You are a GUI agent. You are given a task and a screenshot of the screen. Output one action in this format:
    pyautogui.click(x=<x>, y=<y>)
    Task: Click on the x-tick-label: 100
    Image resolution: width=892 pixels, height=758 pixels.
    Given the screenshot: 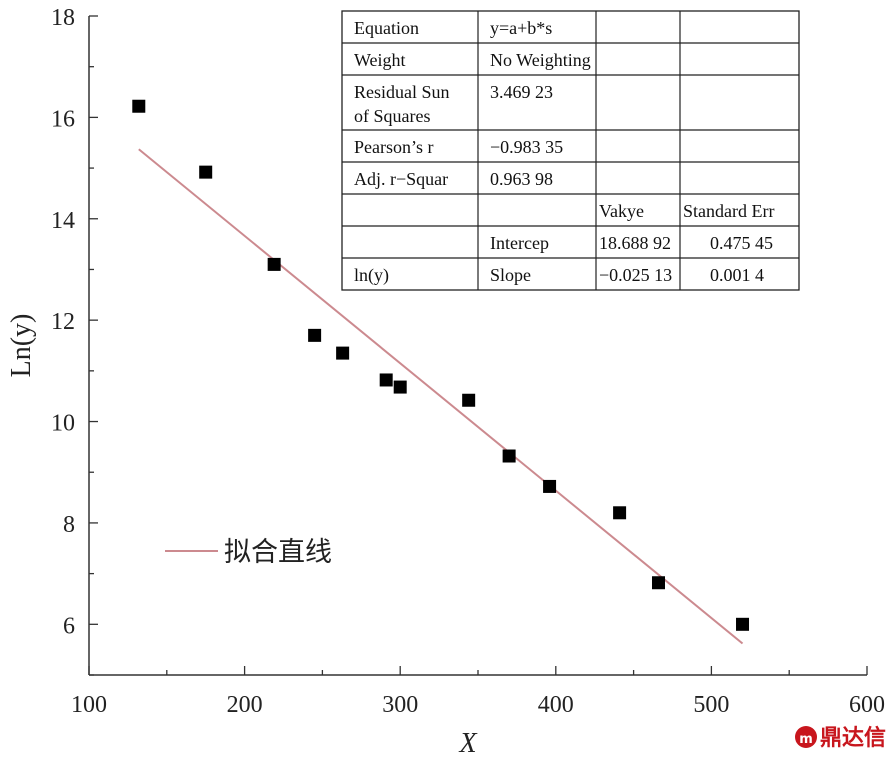 What is the action you would take?
    pyautogui.click(x=89, y=705)
    